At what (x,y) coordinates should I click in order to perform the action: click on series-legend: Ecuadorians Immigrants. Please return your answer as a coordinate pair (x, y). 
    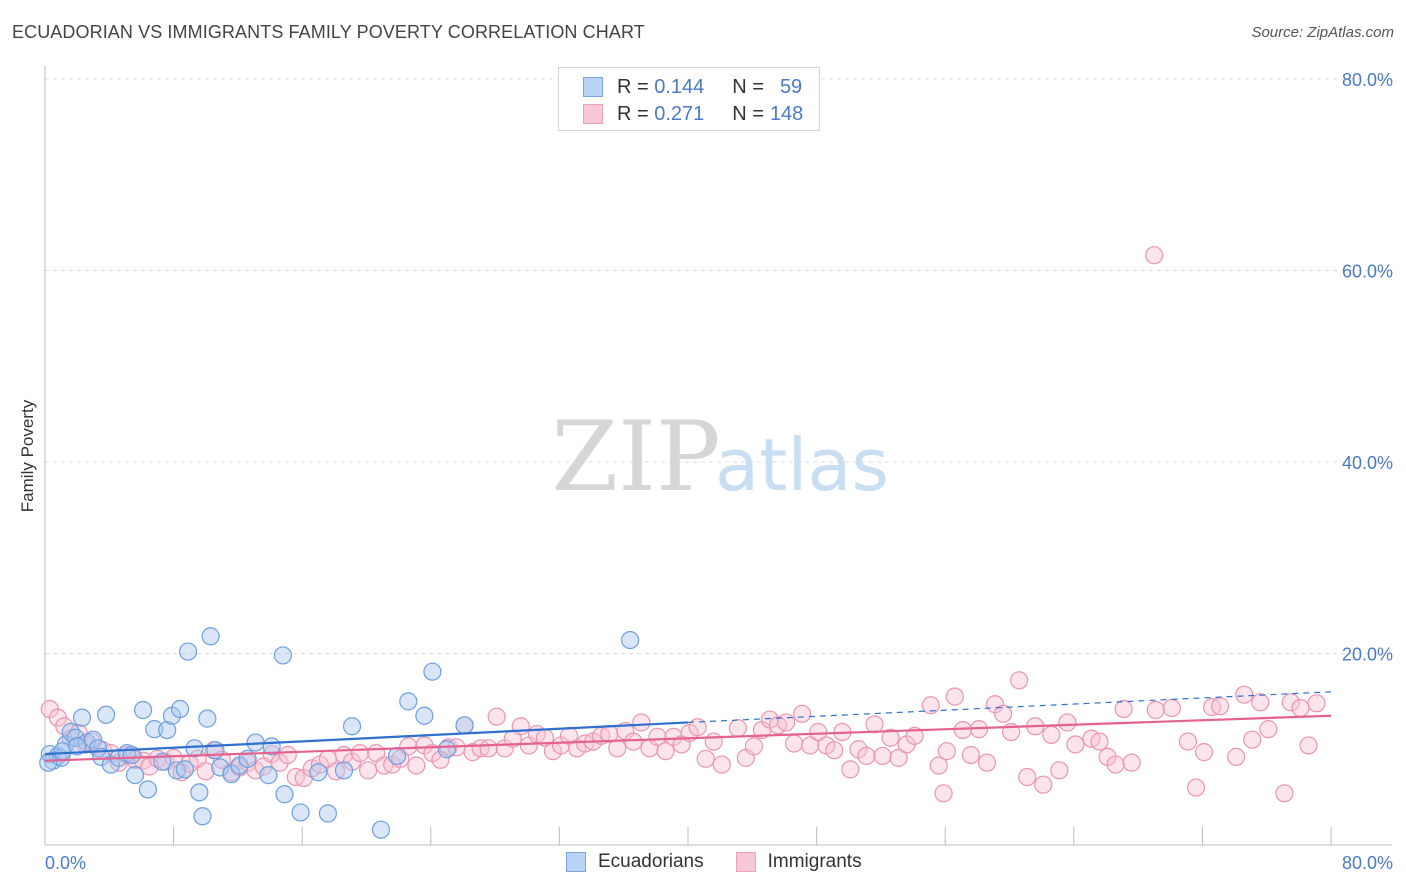
    Looking at the image, I should click on (730, 862).